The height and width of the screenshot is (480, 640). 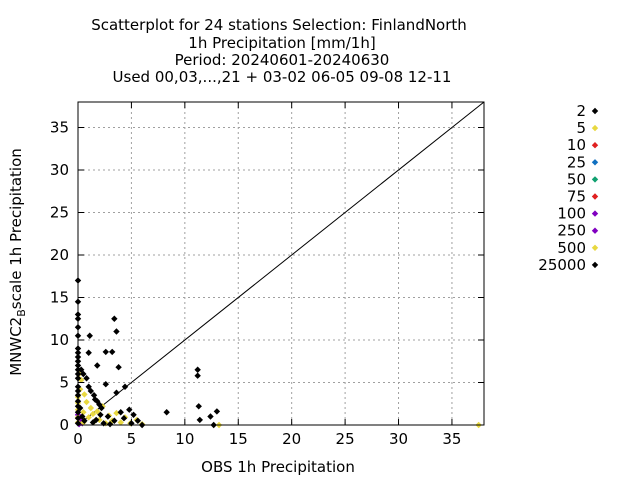 I want to click on legend-label: 25, so click(x=576, y=162).